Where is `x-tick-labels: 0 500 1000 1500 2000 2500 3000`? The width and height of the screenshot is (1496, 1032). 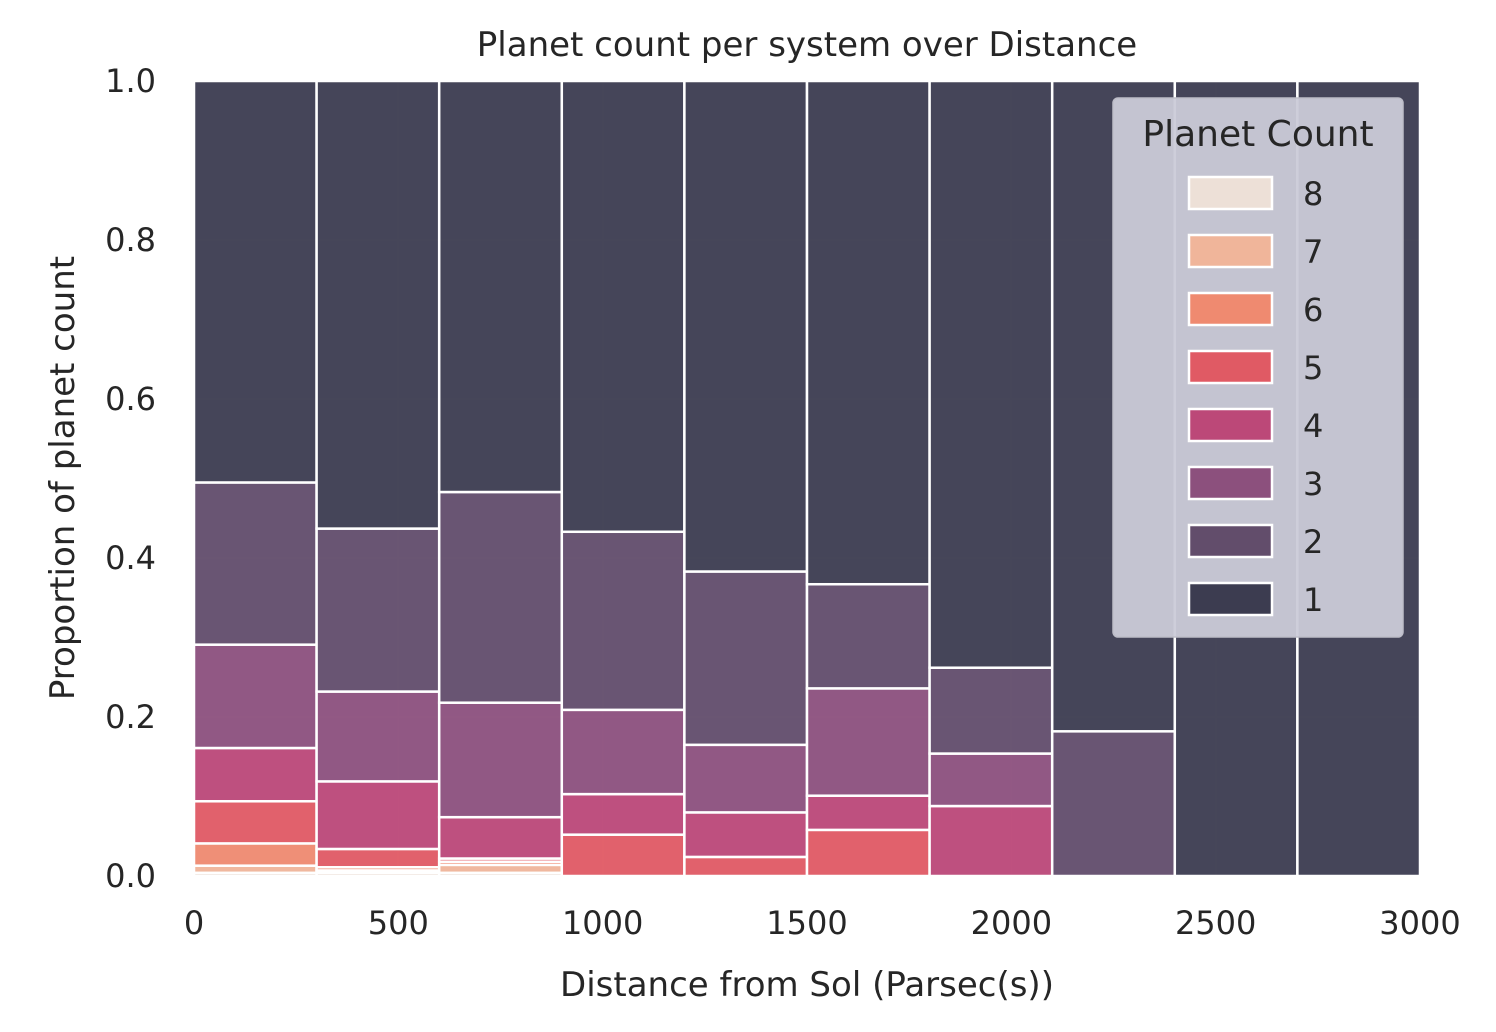
x-tick-labels: 0 500 1000 1500 2000 2500 3000 is located at coordinates (822, 923).